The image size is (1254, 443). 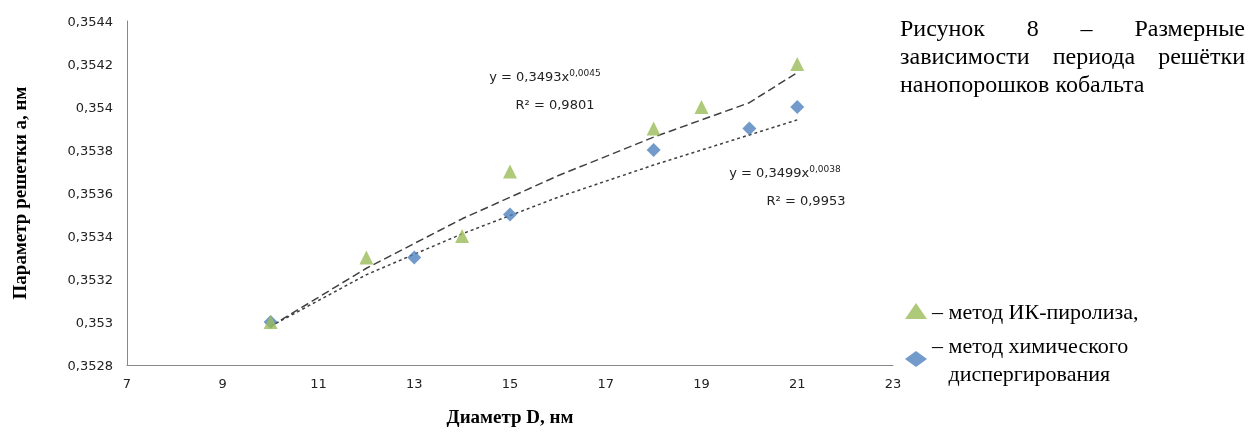 What do you see at coordinates (510, 416) in the screenshot?
I see `x-axis-title: Диаметр D, нм` at bounding box center [510, 416].